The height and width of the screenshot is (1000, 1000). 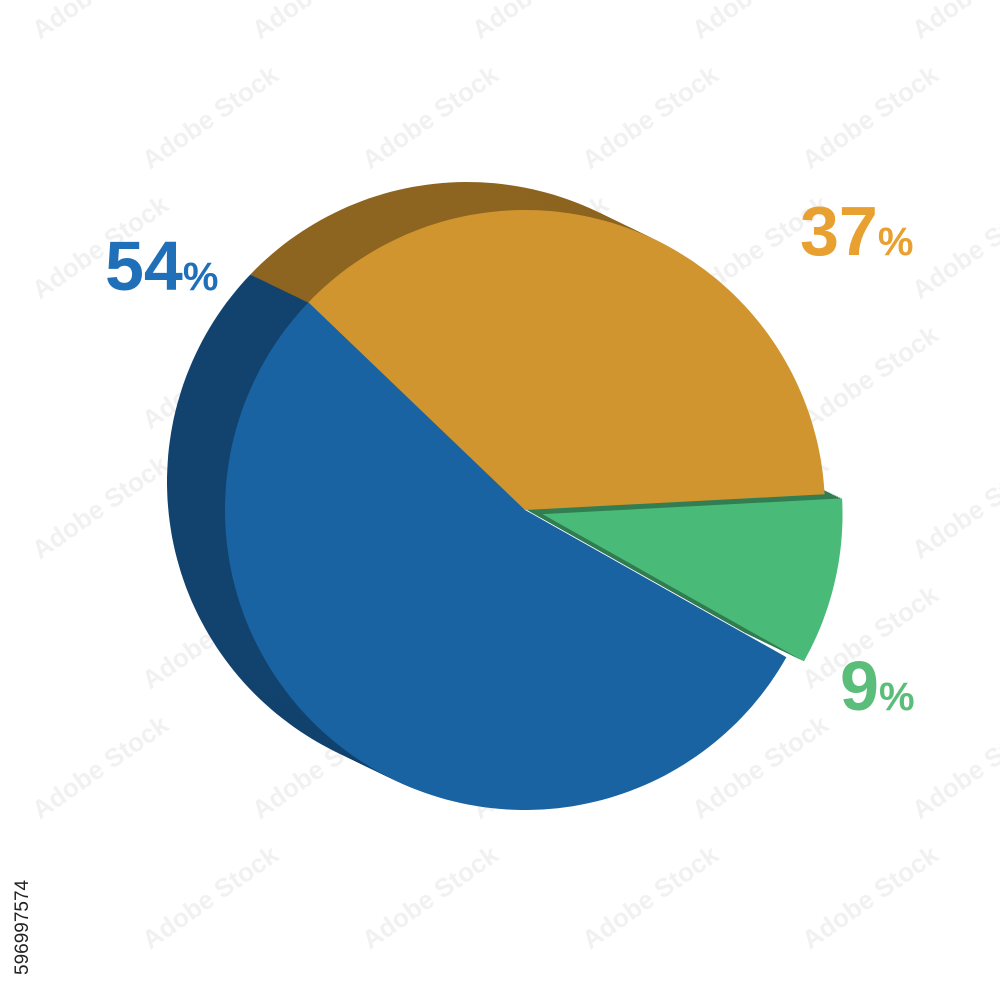 I want to click on value-label: 9%, so click(x=877, y=686).